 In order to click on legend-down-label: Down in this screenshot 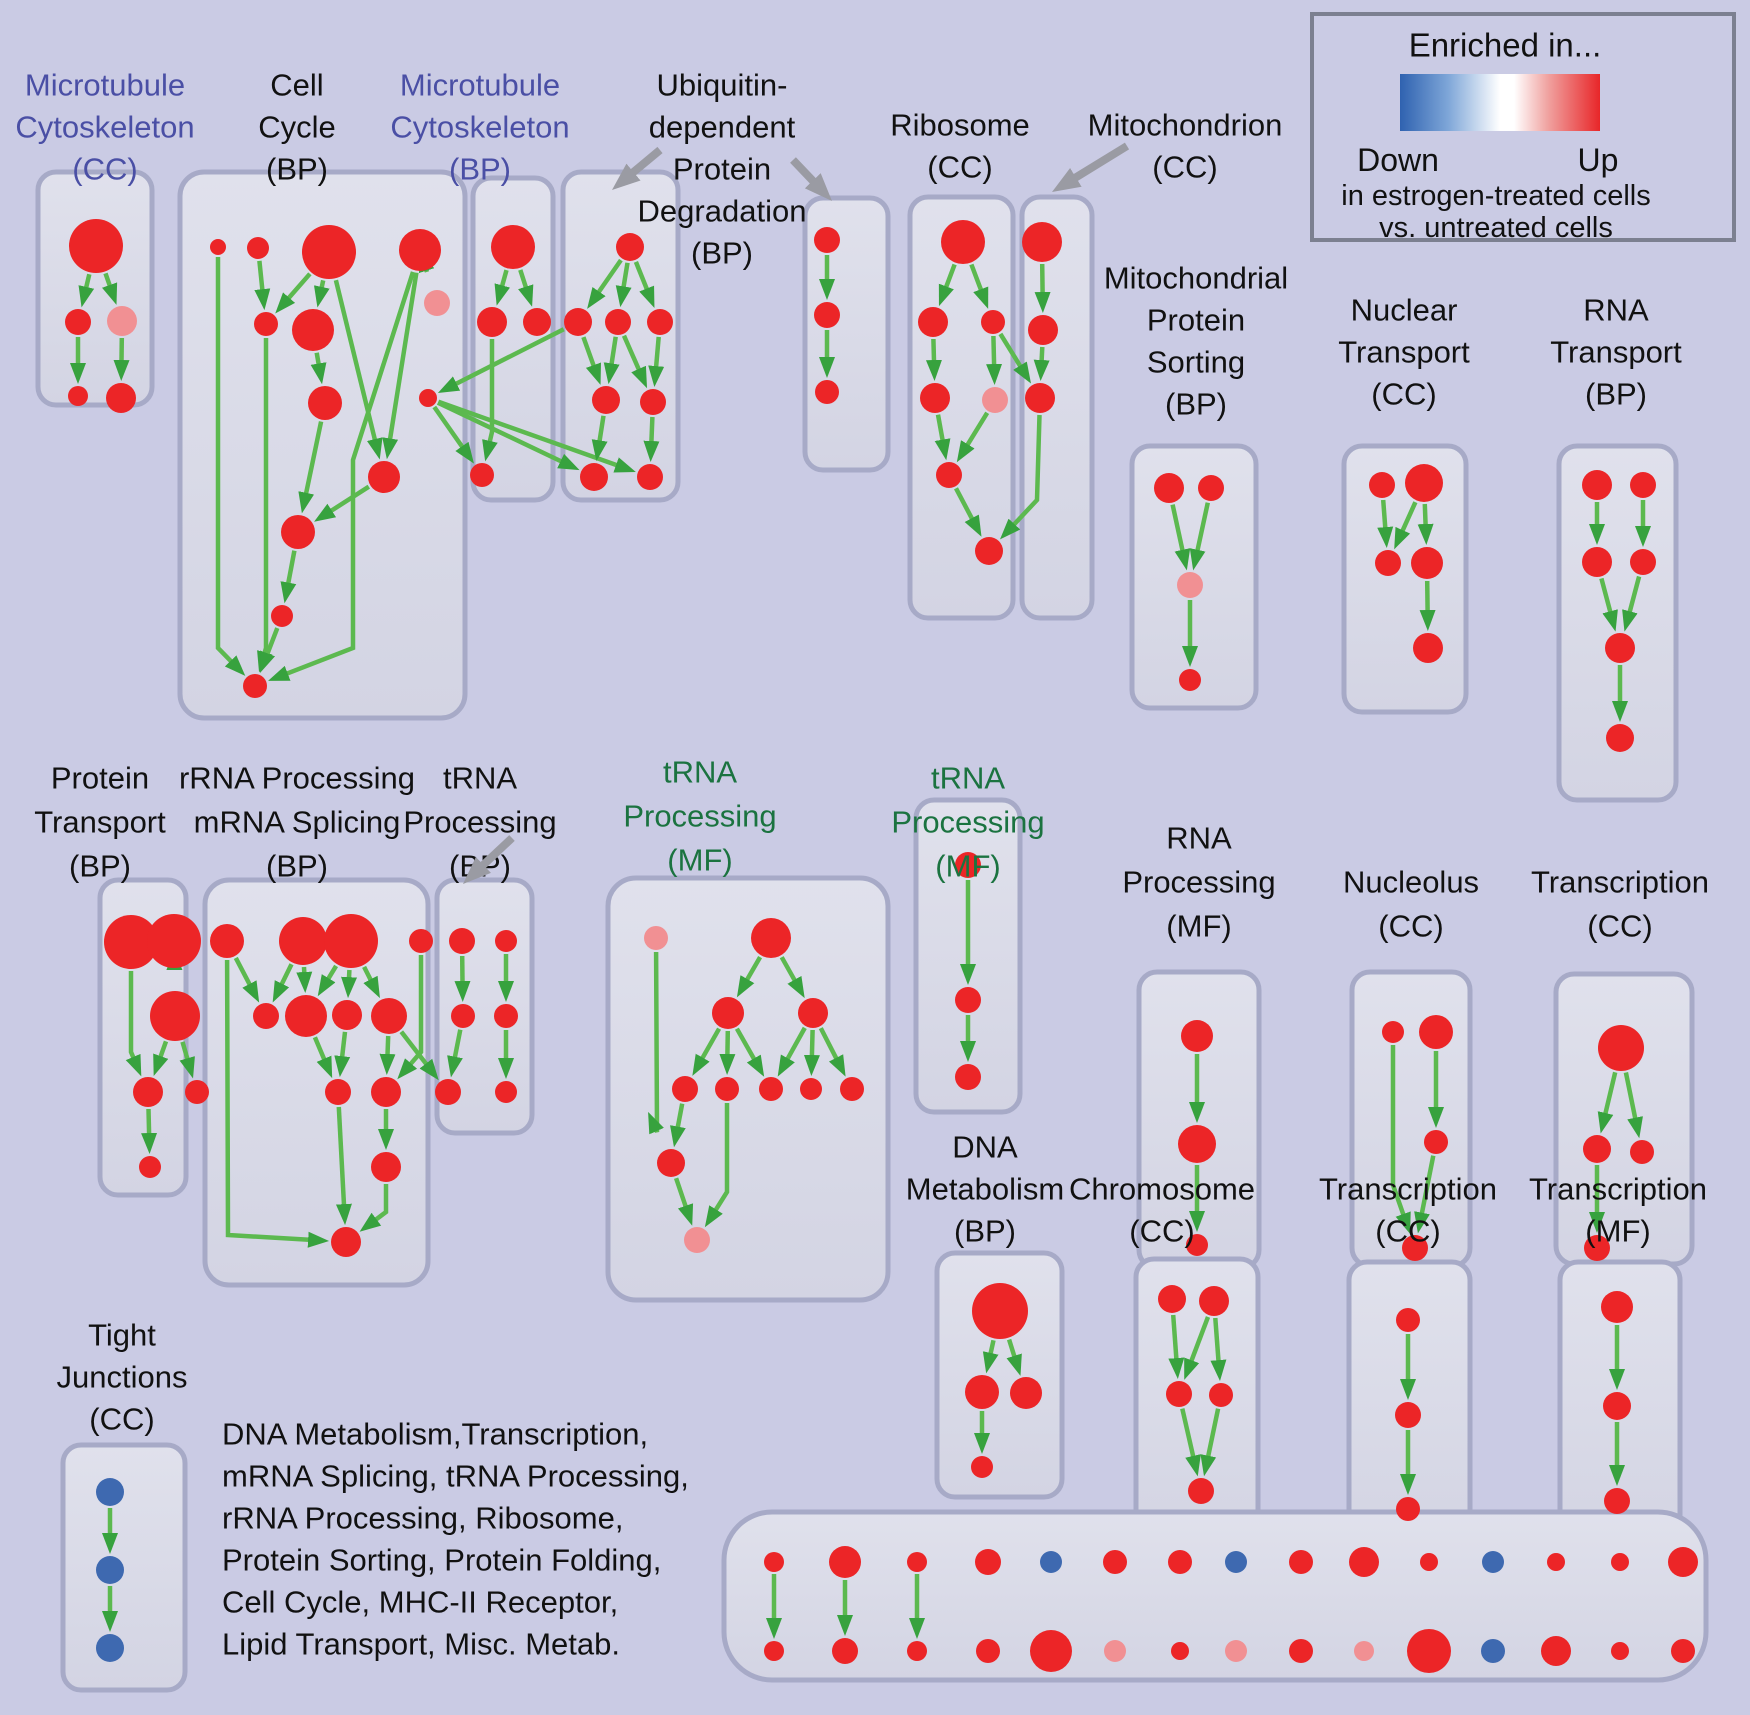, I will do `click(1398, 160)`.